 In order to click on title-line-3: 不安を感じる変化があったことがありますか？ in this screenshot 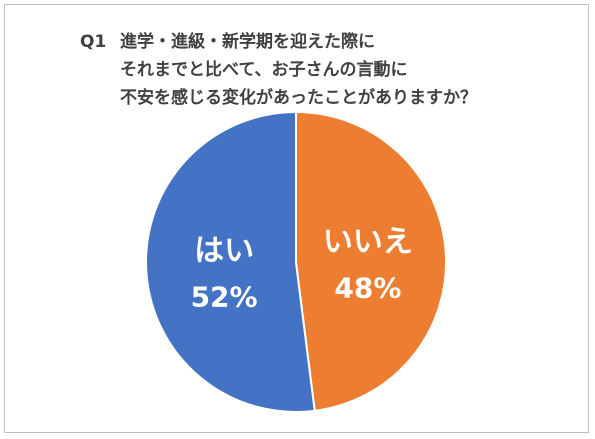, I will do `click(298, 98)`.